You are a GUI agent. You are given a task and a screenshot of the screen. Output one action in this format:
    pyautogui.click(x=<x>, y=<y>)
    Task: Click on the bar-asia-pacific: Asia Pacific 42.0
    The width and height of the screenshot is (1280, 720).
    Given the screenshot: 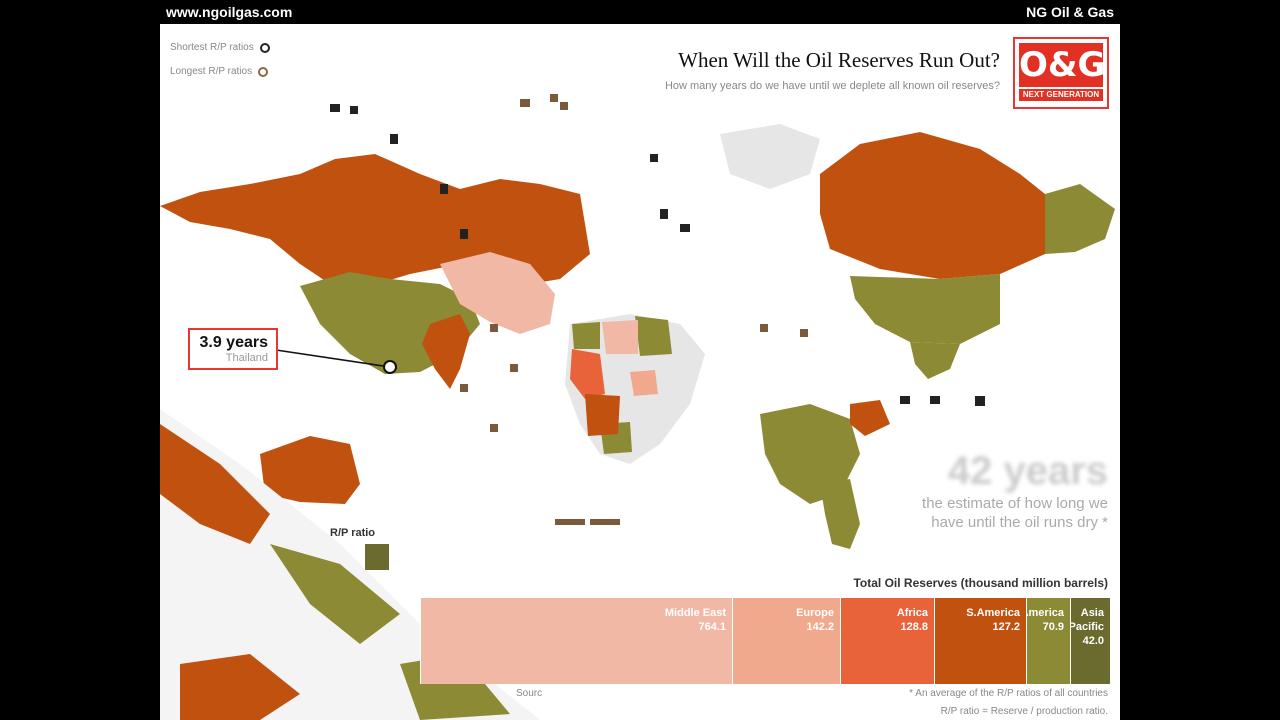 What is the action you would take?
    pyautogui.click(x=1089, y=641)
    